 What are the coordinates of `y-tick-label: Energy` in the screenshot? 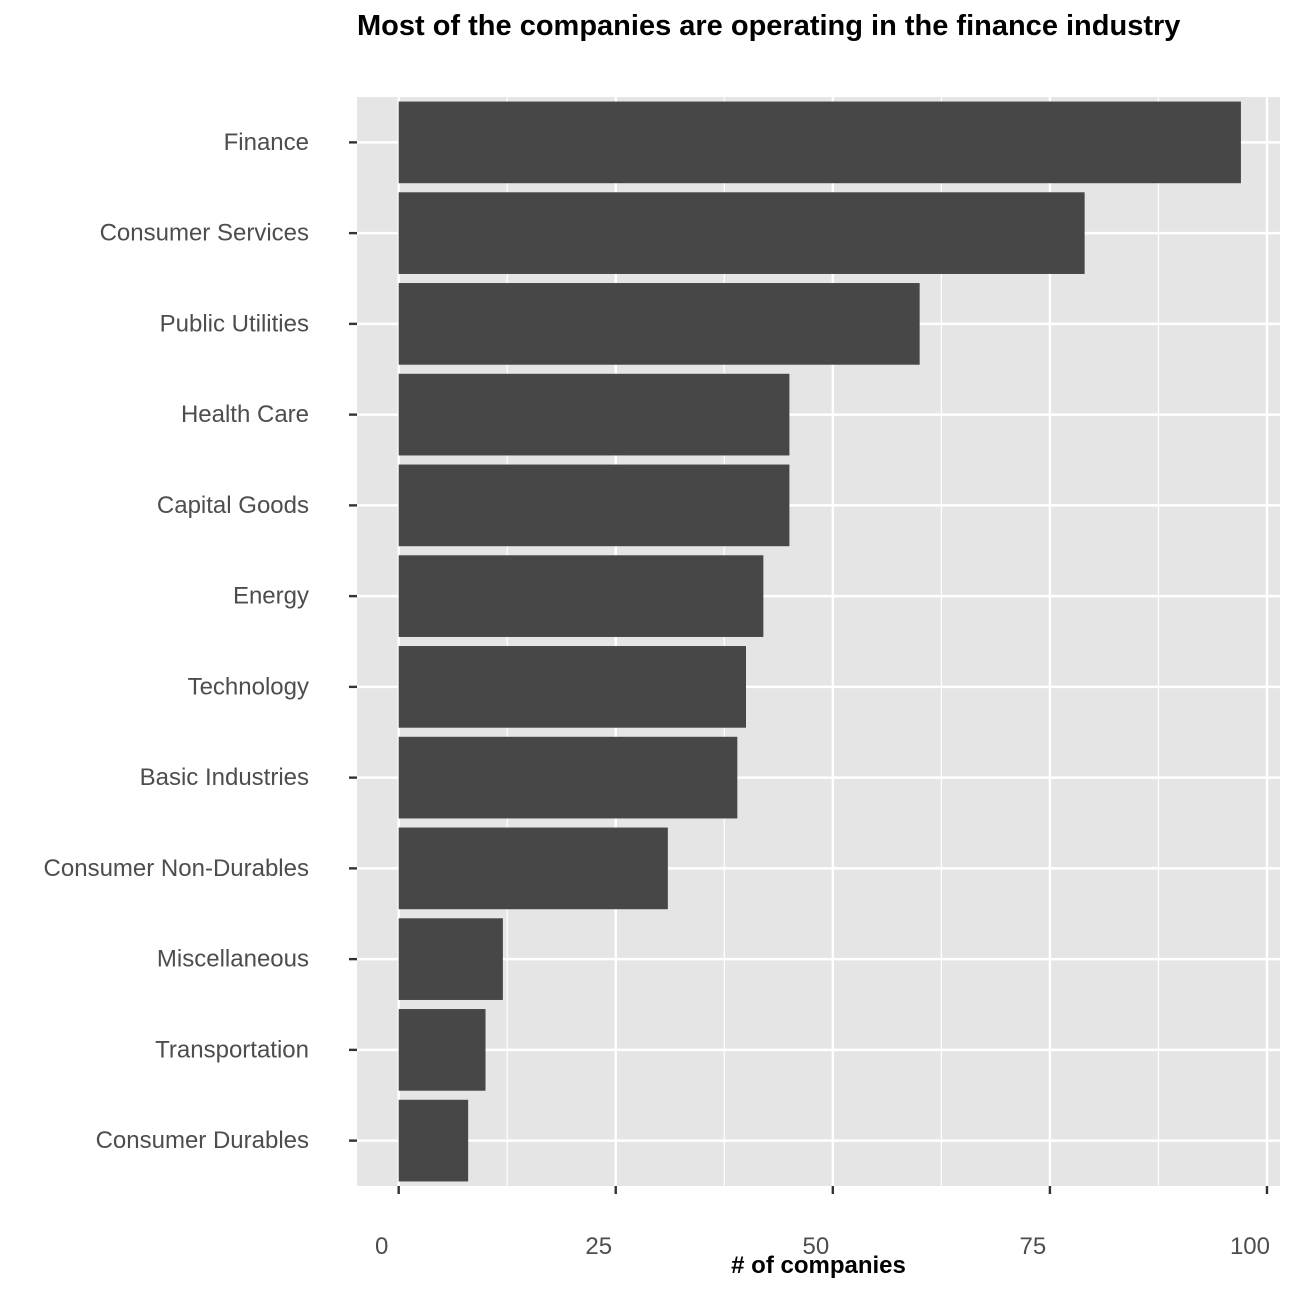 It's located at (271, 596).